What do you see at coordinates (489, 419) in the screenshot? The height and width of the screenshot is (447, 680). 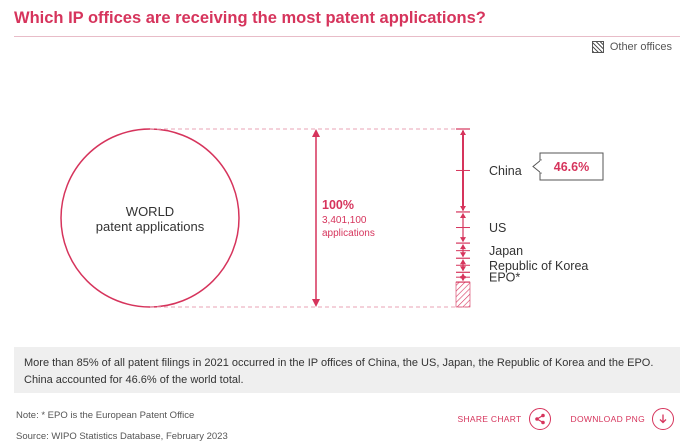 I see `share-chart-label: SHARE CHART` at bounding box center [489, 419].